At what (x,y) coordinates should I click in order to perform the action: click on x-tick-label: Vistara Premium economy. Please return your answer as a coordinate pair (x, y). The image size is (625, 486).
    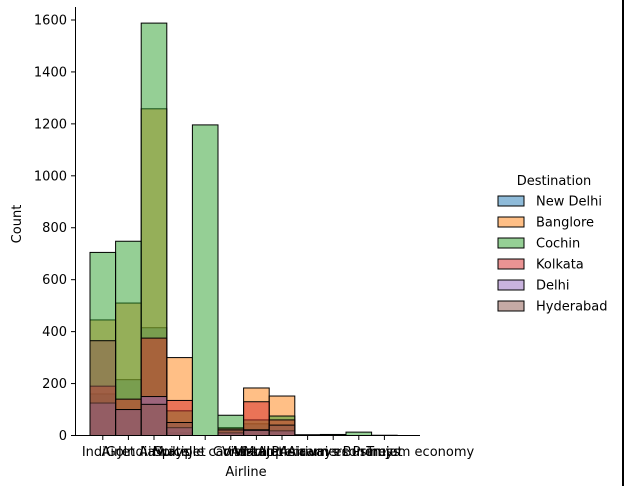
    Looking at the image, I should click on (307, 452).